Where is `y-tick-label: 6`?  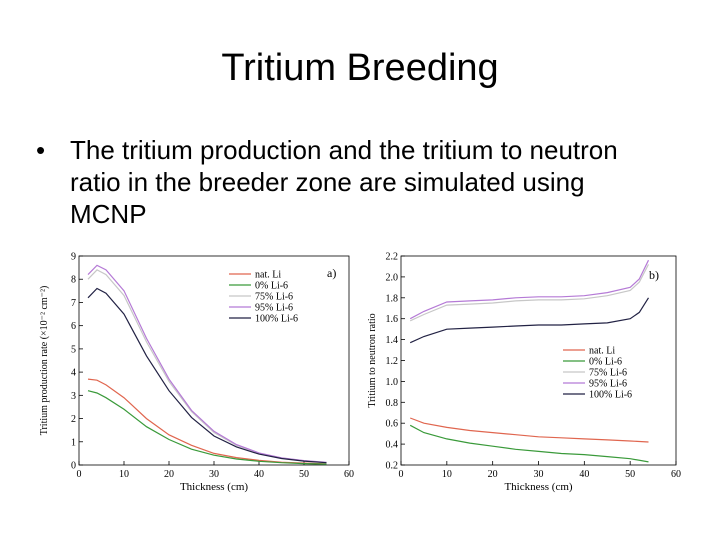 y-tick-label: 6 is located at coordinates (73, 326).